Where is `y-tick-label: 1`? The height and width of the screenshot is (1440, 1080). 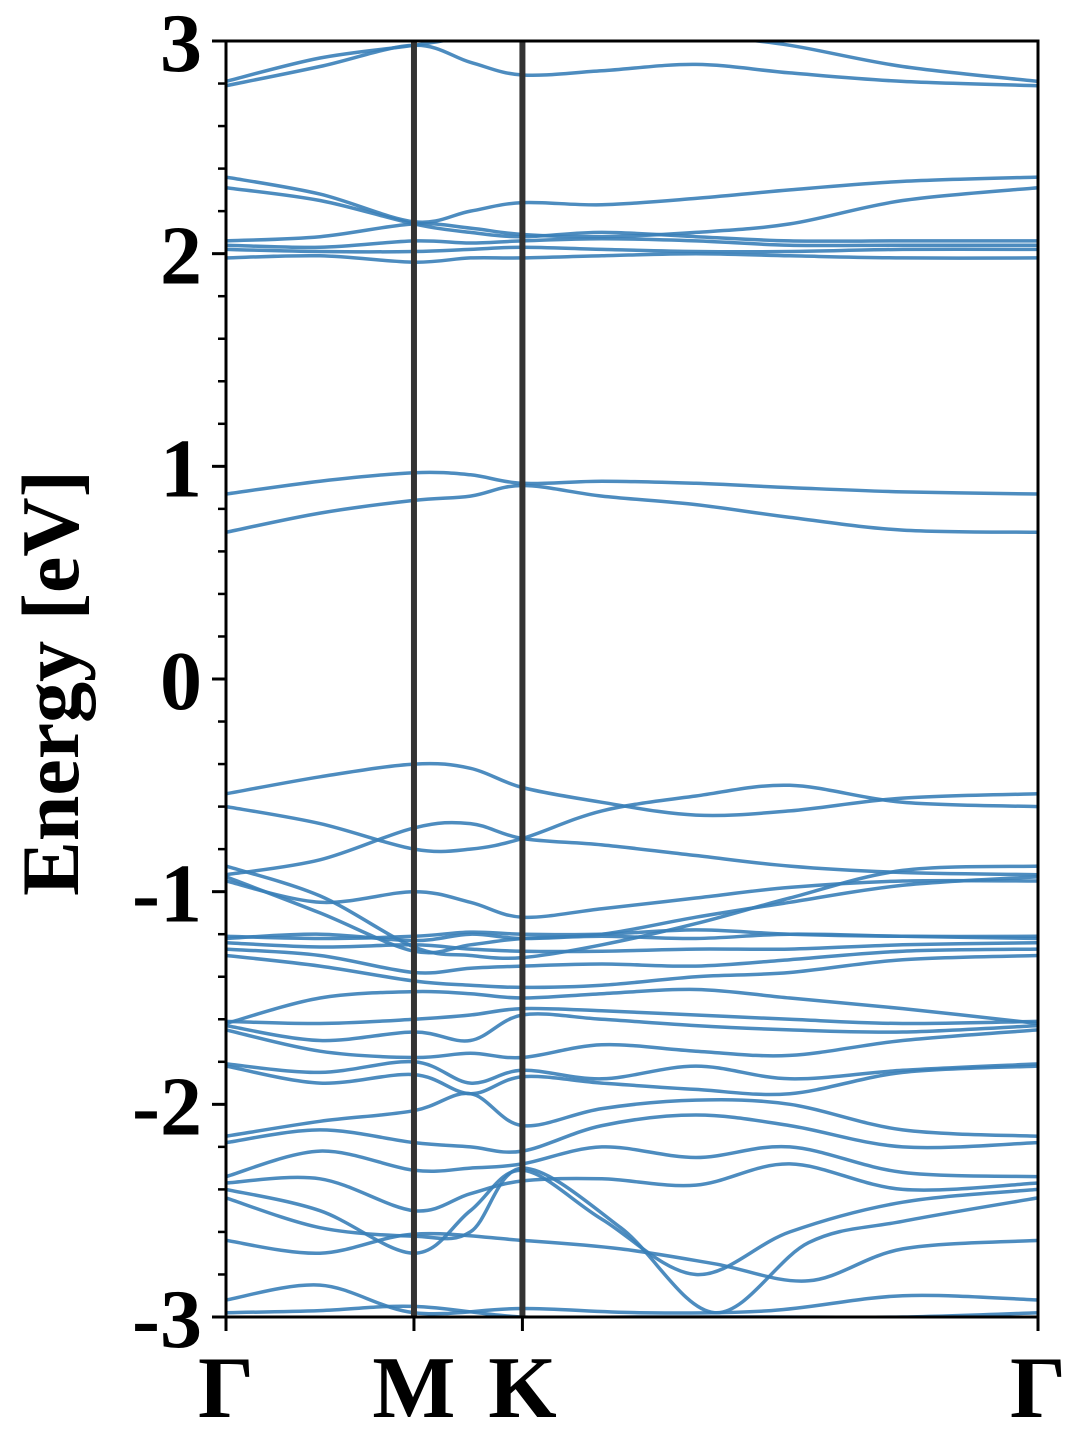
y-tick-label: 1 is located at coordinates (181, 468).